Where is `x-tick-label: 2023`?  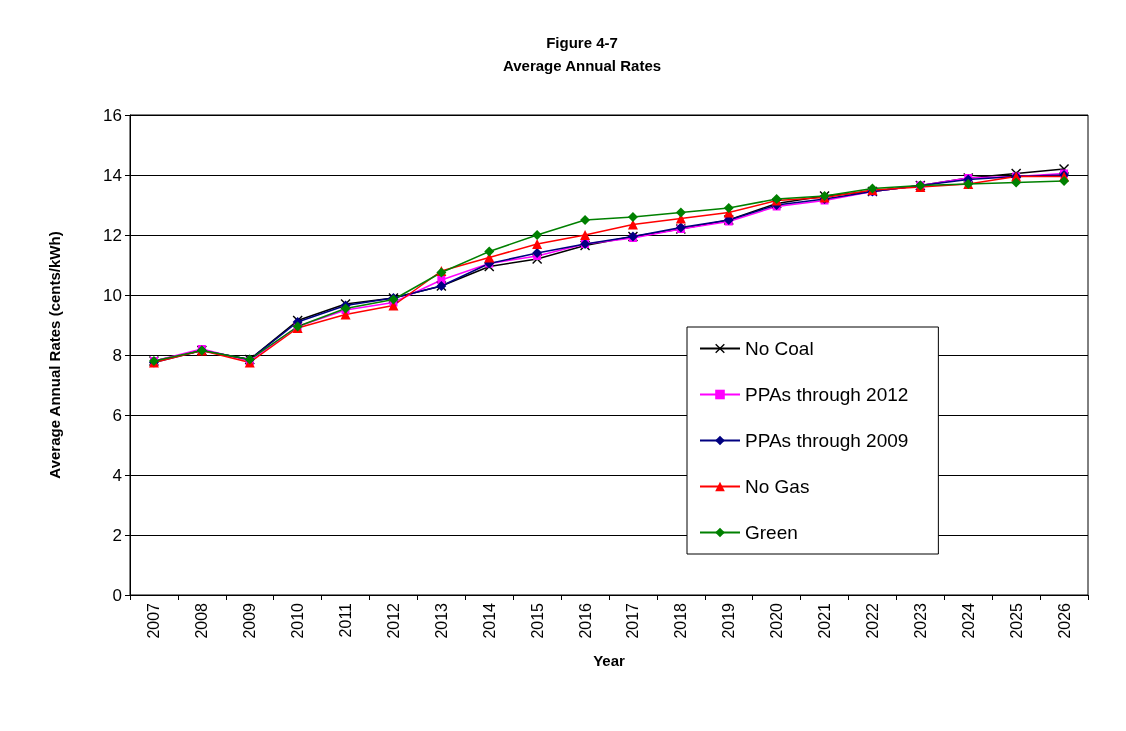 x-tick-label: 2023 is located at coordinates (920, 620).